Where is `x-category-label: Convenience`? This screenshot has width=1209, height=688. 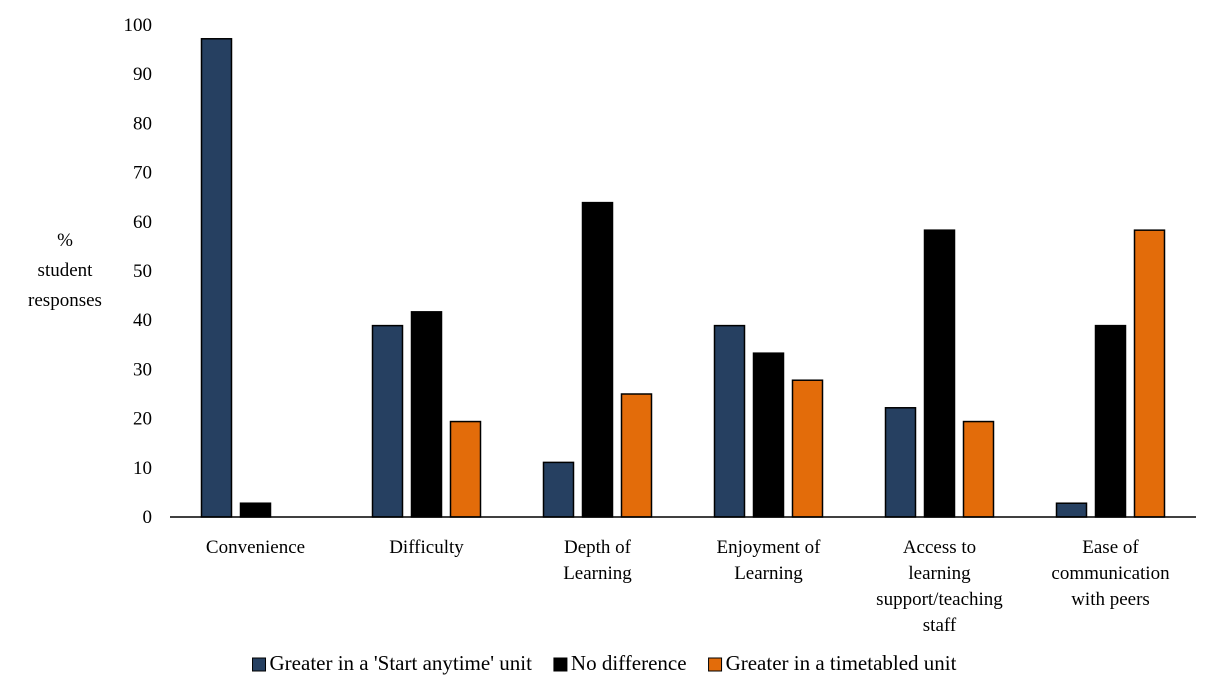 x-category-label: Convenience is located at coordinates (255, 547).